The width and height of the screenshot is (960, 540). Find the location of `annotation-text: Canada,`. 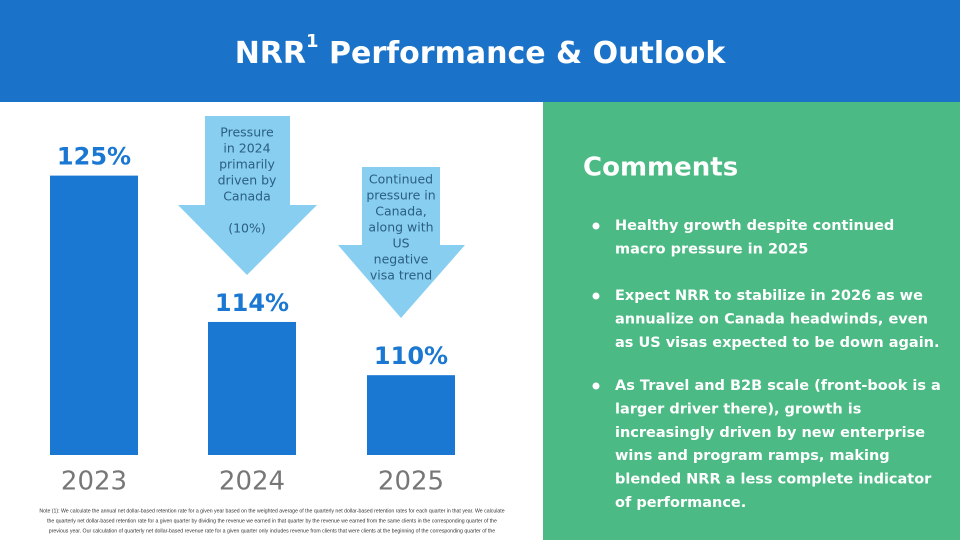

annotation-text: Canada, is located at coordinates (401, 211).